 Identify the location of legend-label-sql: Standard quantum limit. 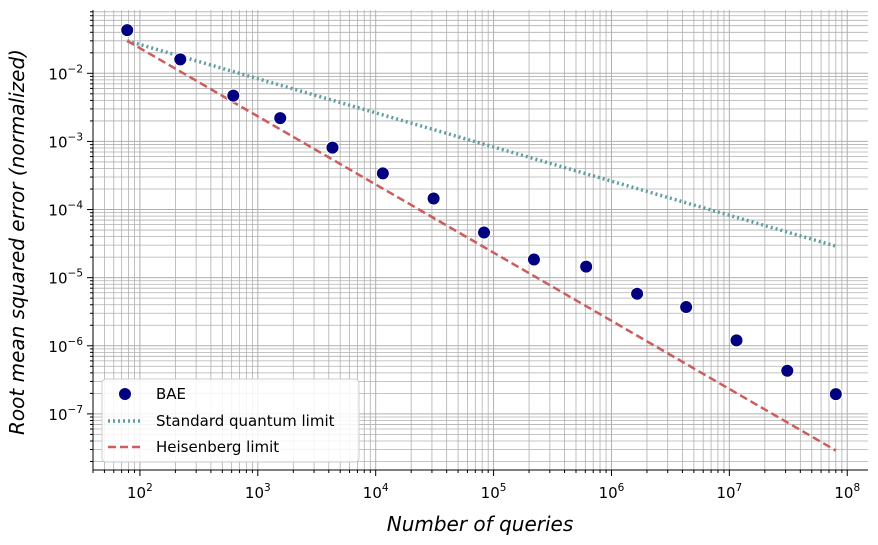
(245, 421).